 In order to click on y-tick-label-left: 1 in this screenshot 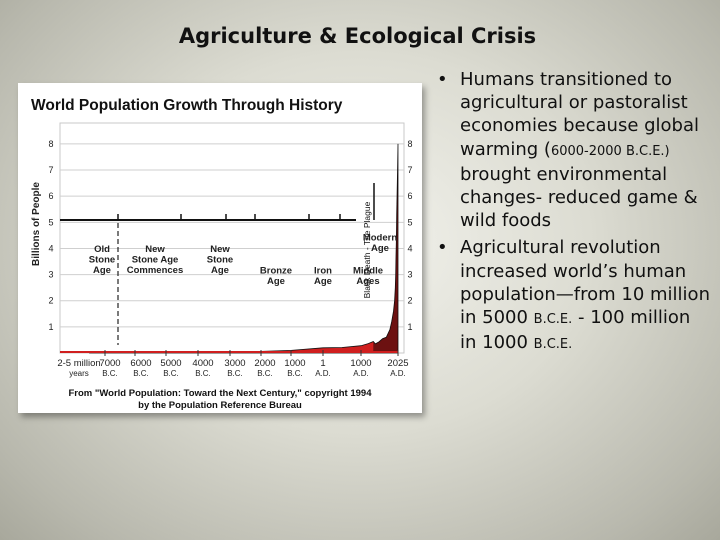, I will do `click(50, 327)`.